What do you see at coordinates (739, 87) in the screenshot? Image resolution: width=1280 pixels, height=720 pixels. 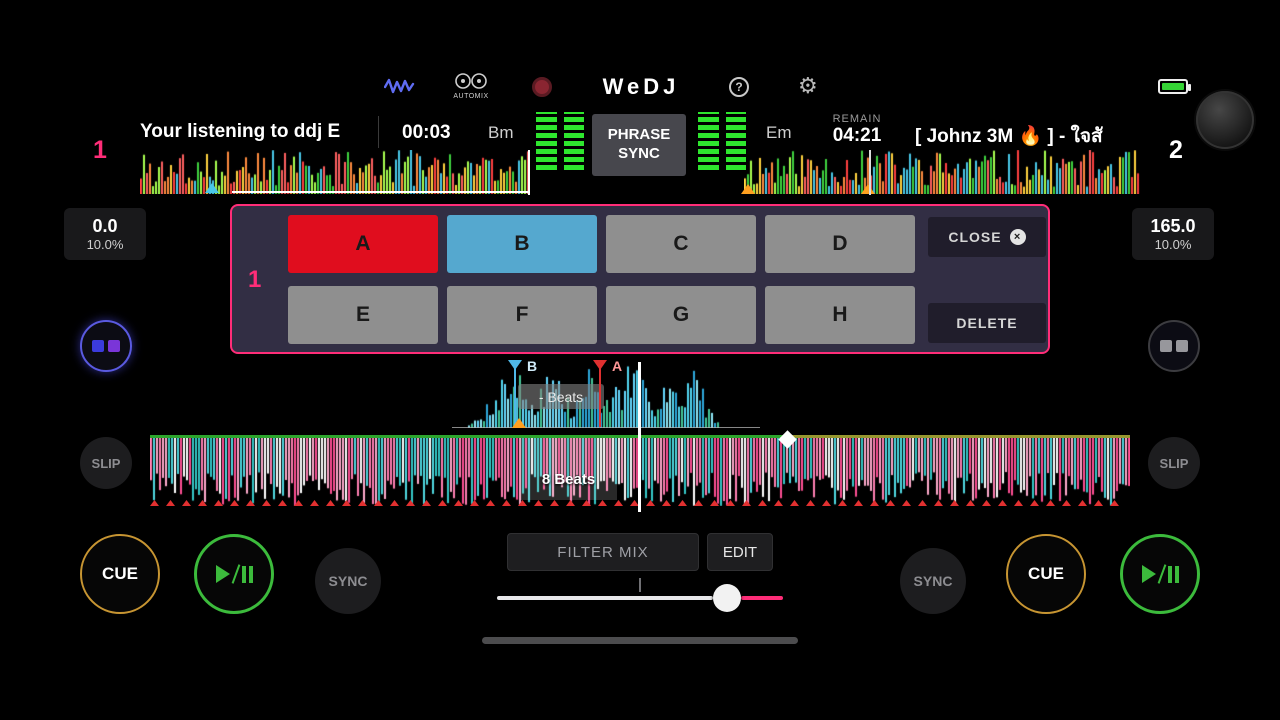 I see `help-icon: ?` at bounding box center [739, 87].